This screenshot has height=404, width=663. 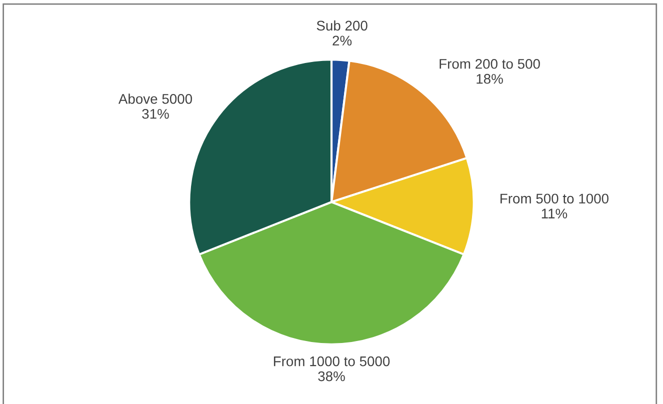 What do you see at coordinates (155, 99) in the screenshot?
I see `slice-label: Above 5000` at bounding box center [155, 99].